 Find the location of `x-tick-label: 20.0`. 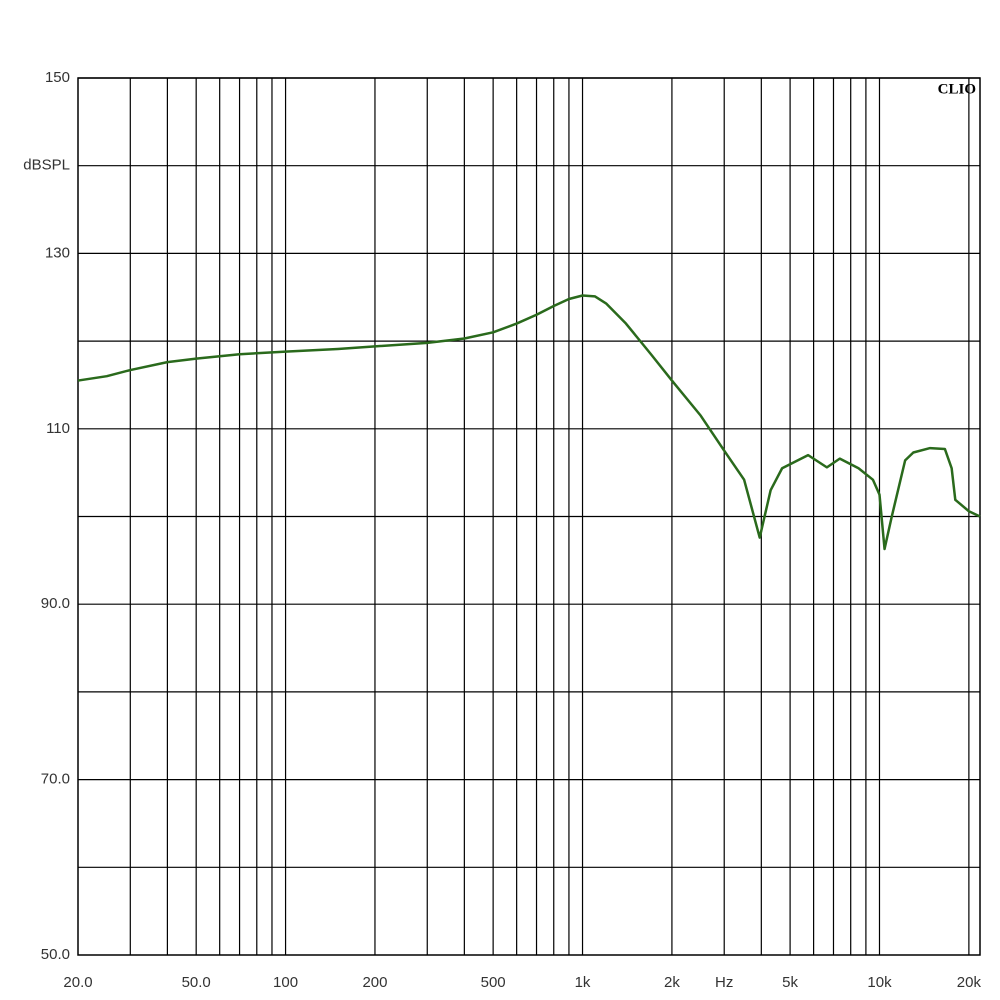

x-tick-label: 20.0 is located at coordinates (77, 982).